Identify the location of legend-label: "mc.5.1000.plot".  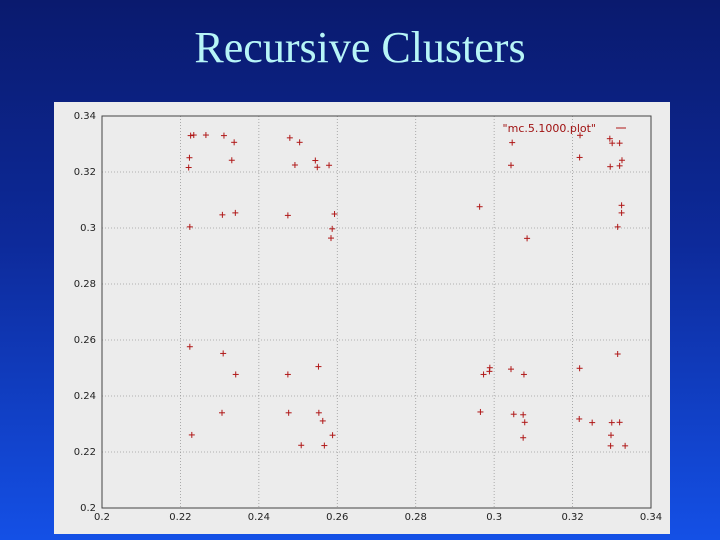
(549, 128).